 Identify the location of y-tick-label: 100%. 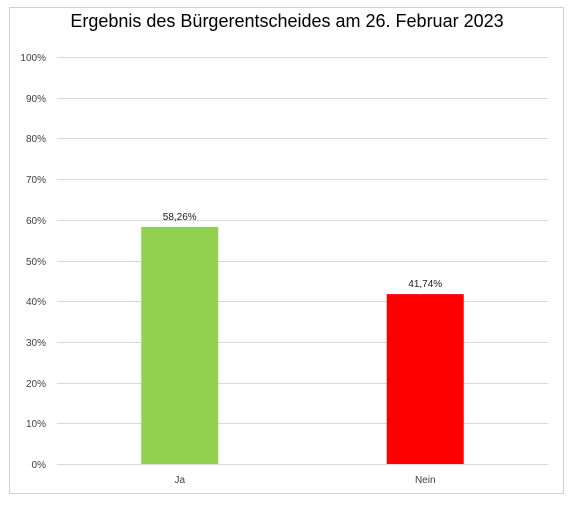
(33, 58).